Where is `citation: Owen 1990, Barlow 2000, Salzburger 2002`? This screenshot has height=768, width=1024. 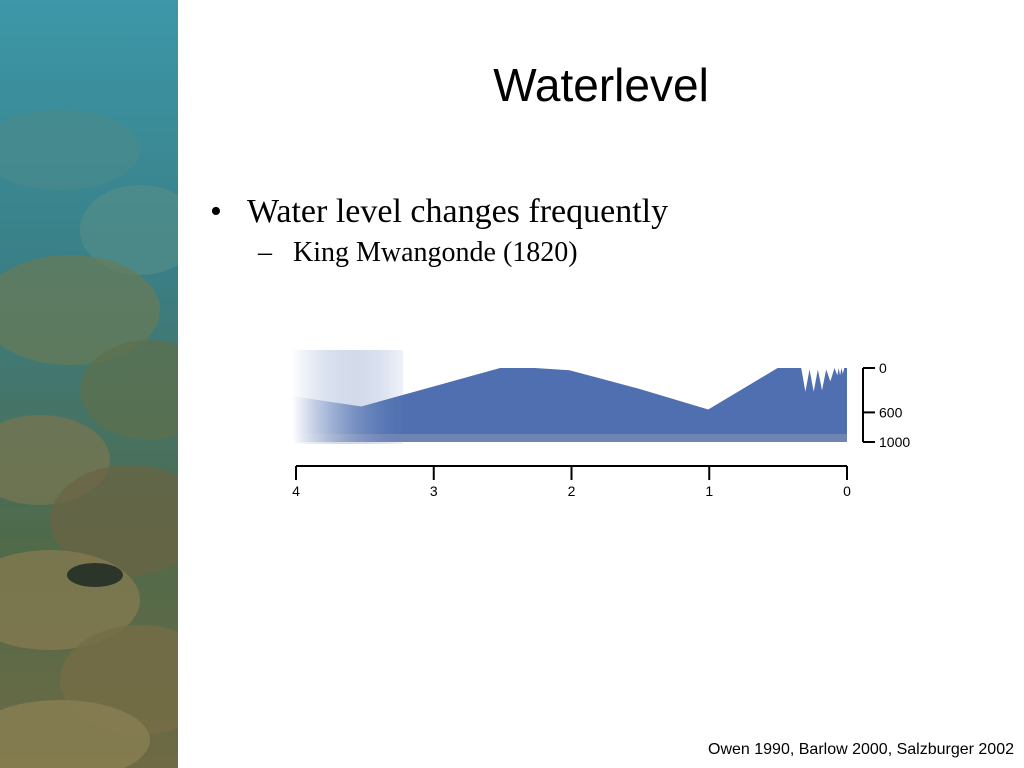 citation: Owen 1990, Barlow 2000, Salzburger 2002 is located at coordinates (861, 749).